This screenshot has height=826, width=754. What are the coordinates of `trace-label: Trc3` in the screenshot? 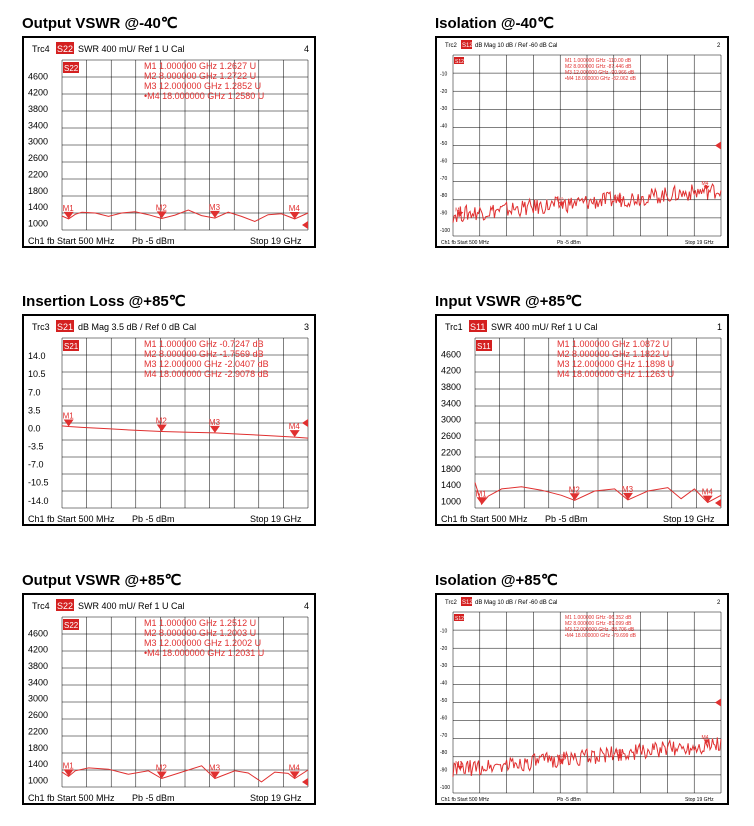 It's located at (41, 327).